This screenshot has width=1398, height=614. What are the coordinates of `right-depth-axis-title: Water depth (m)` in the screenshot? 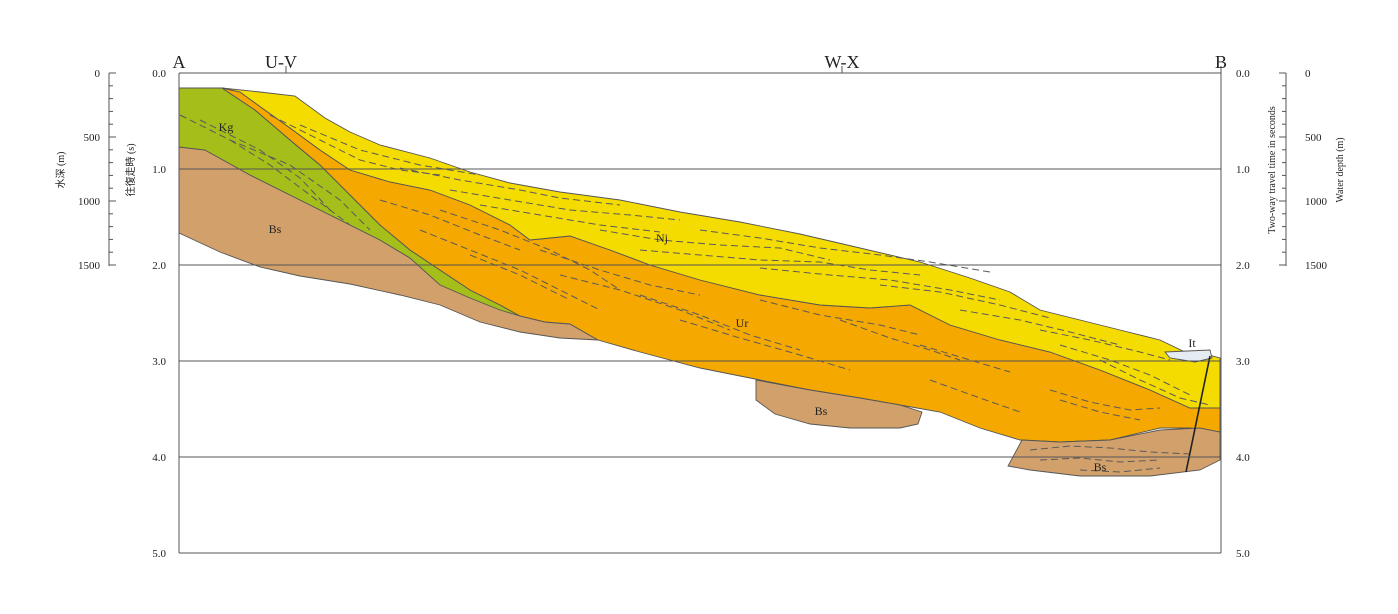 It's located at (1340, 169).